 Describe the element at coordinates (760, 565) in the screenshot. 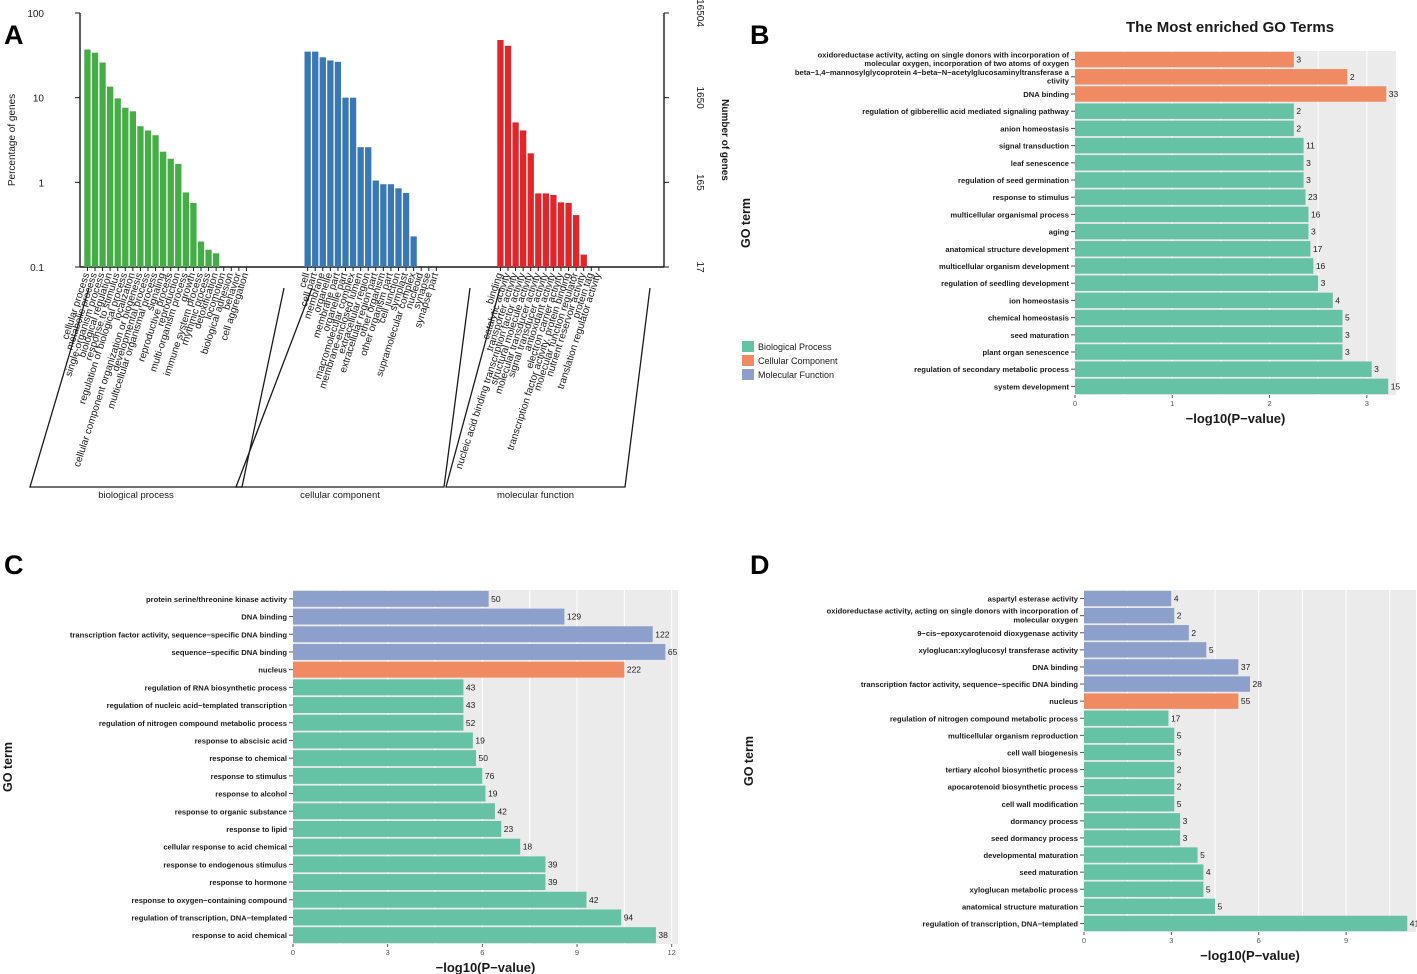

I see `panel-label-d: D` at that location.